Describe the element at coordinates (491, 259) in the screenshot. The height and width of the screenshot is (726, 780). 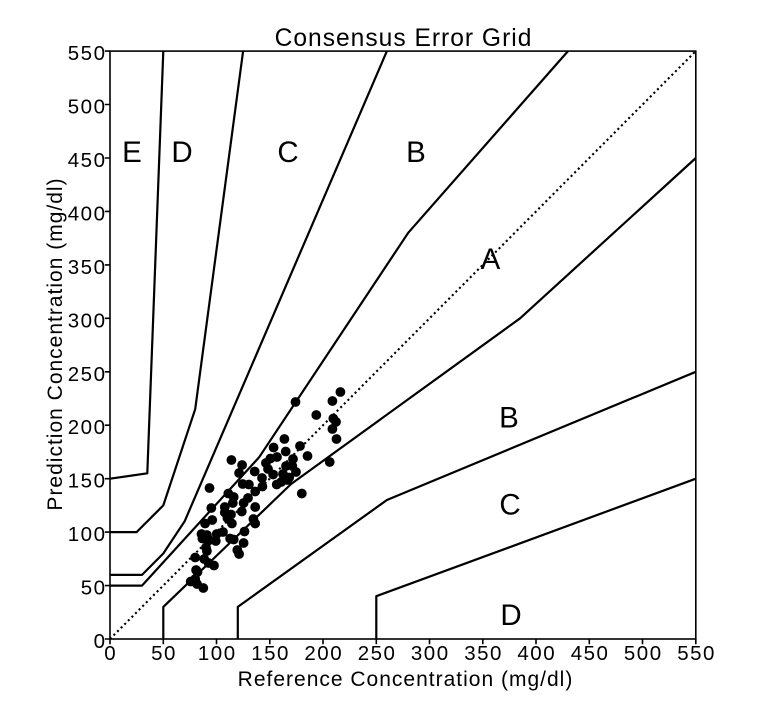
I see `svg-text: A` at that location.